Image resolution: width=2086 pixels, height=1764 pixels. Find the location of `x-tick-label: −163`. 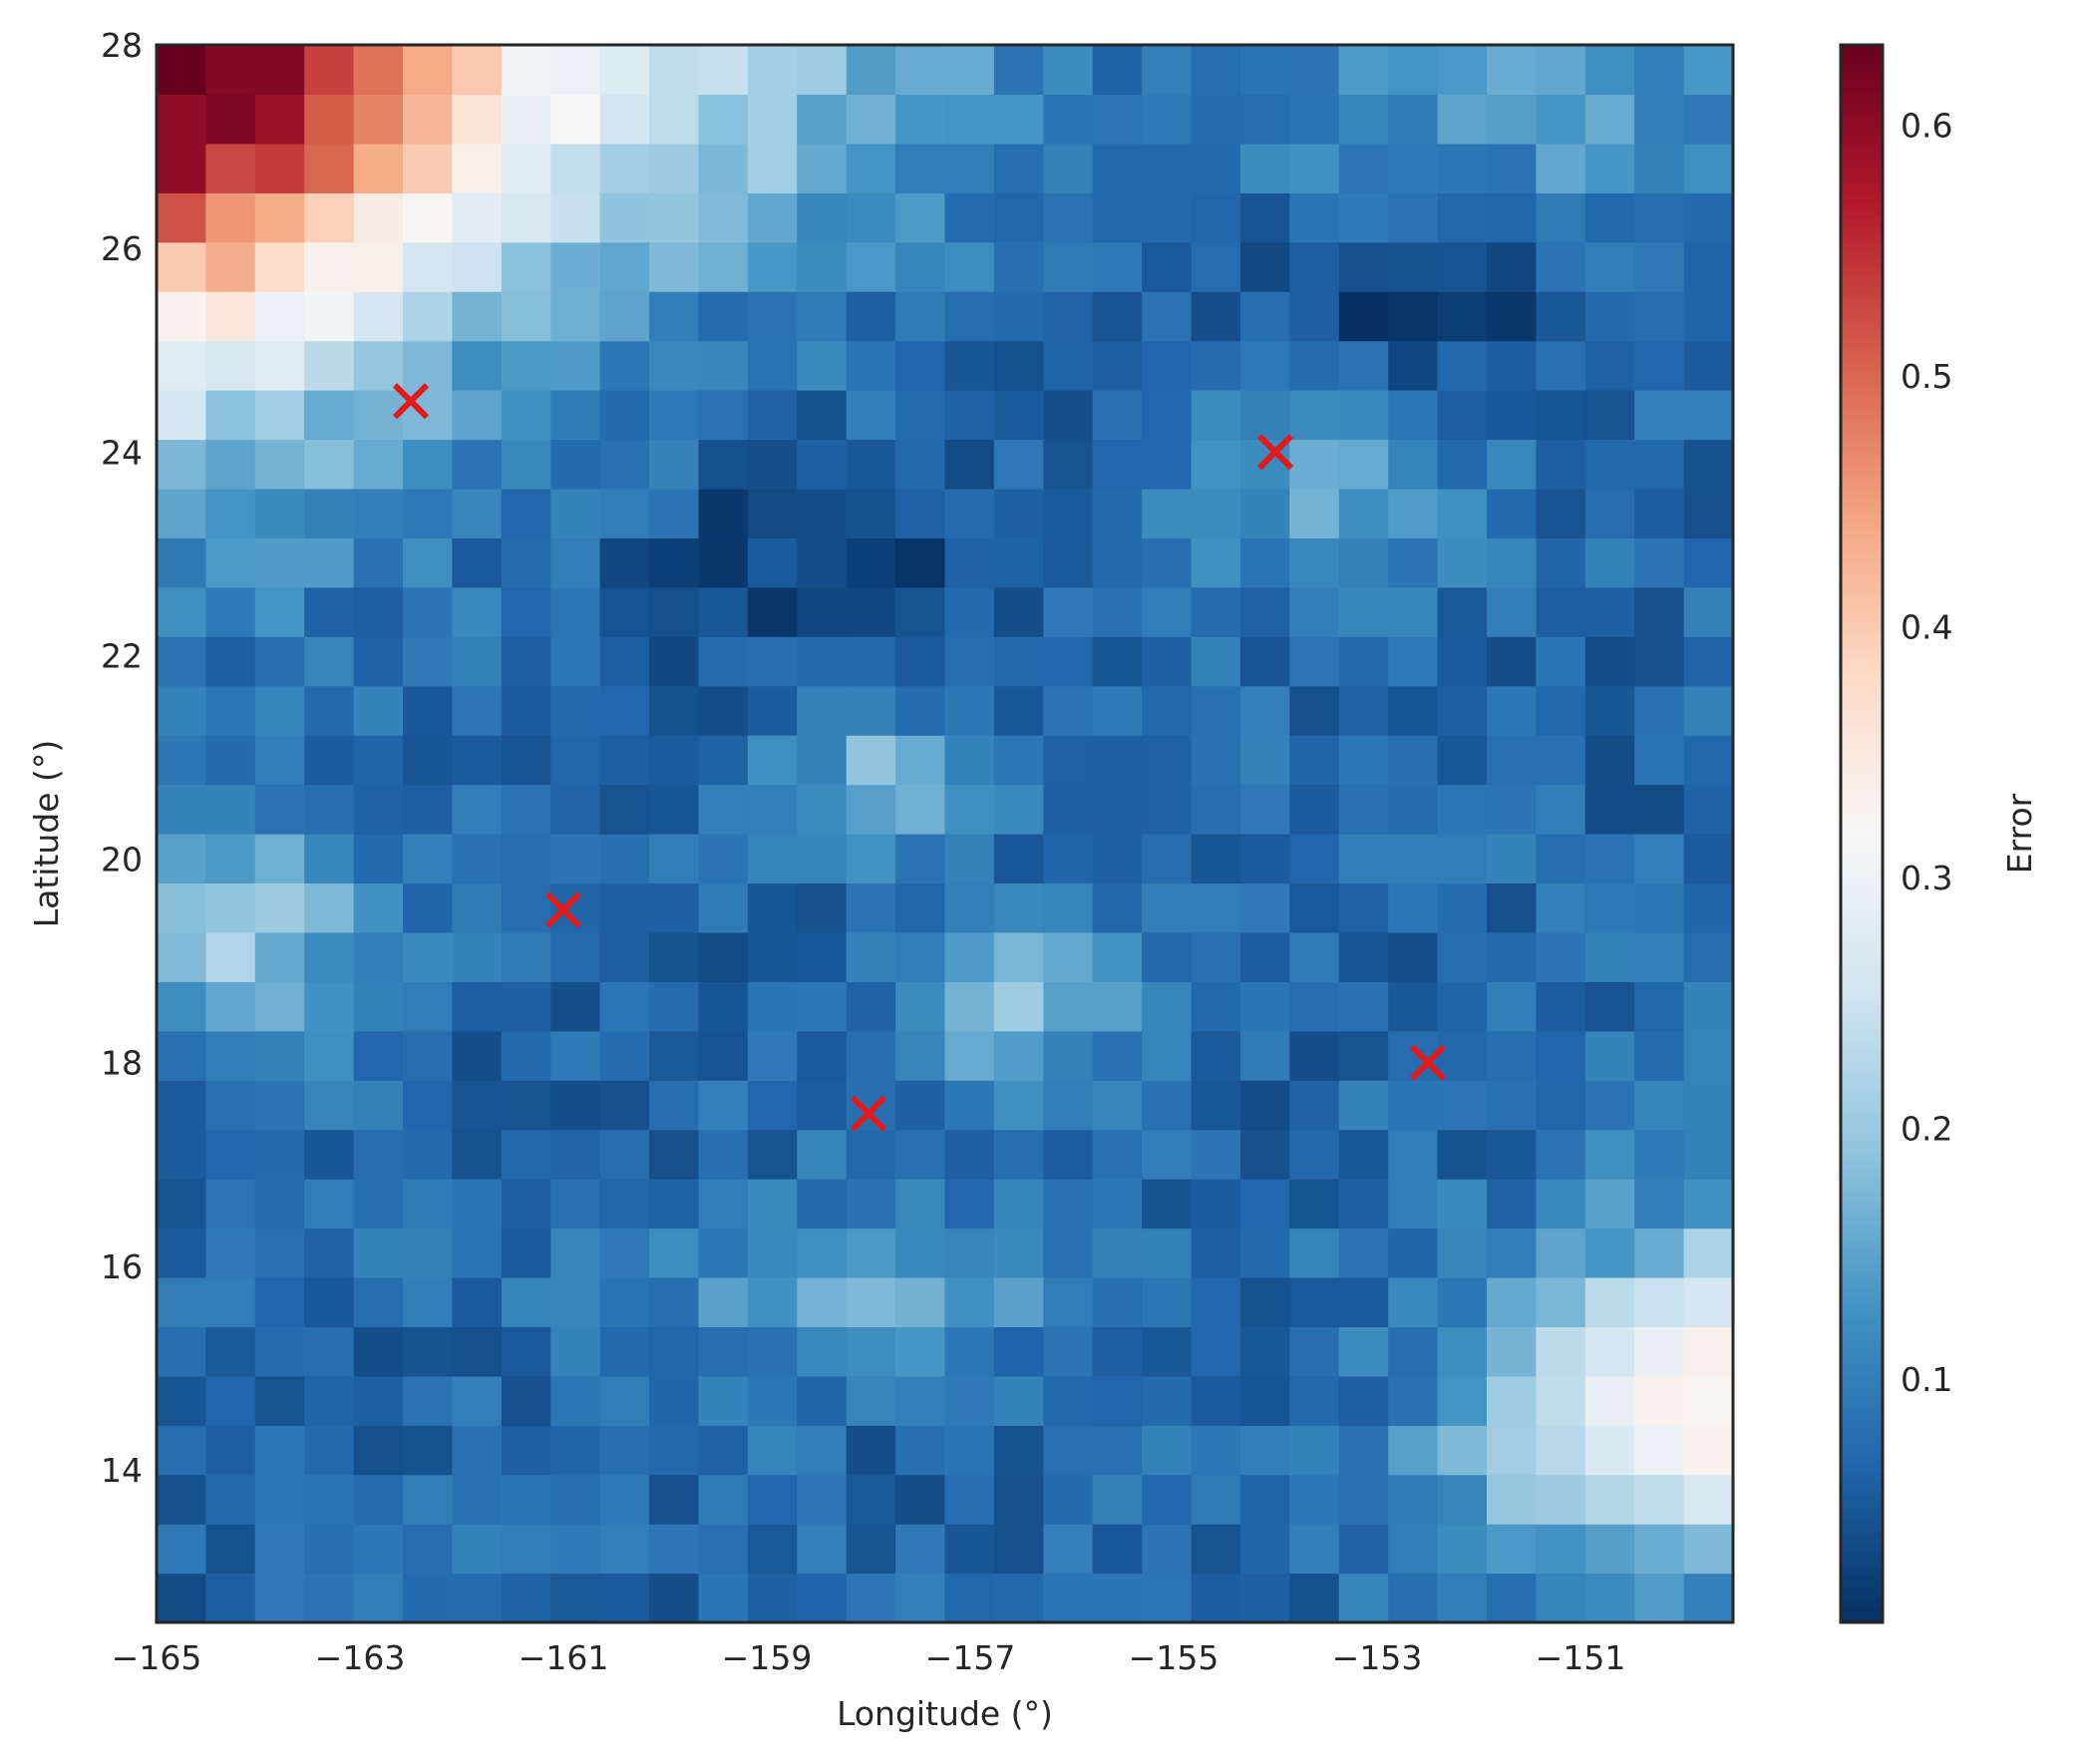

x-tick-label: −163 is located at coordinates (360, 1657).